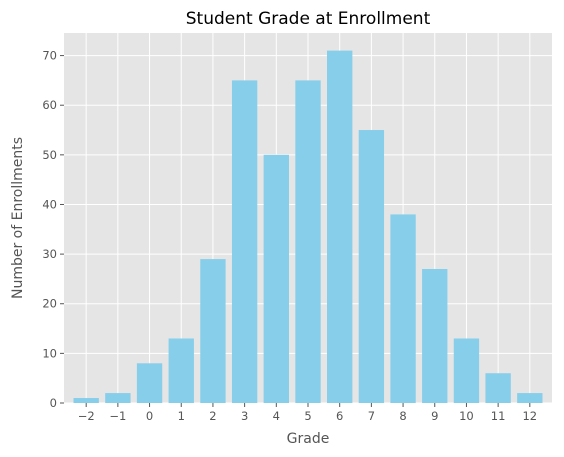  What do you see at coordinates (307, 416) in the screenshot?
I see `x-tick-label: 5` at bounding box center [307, 416].